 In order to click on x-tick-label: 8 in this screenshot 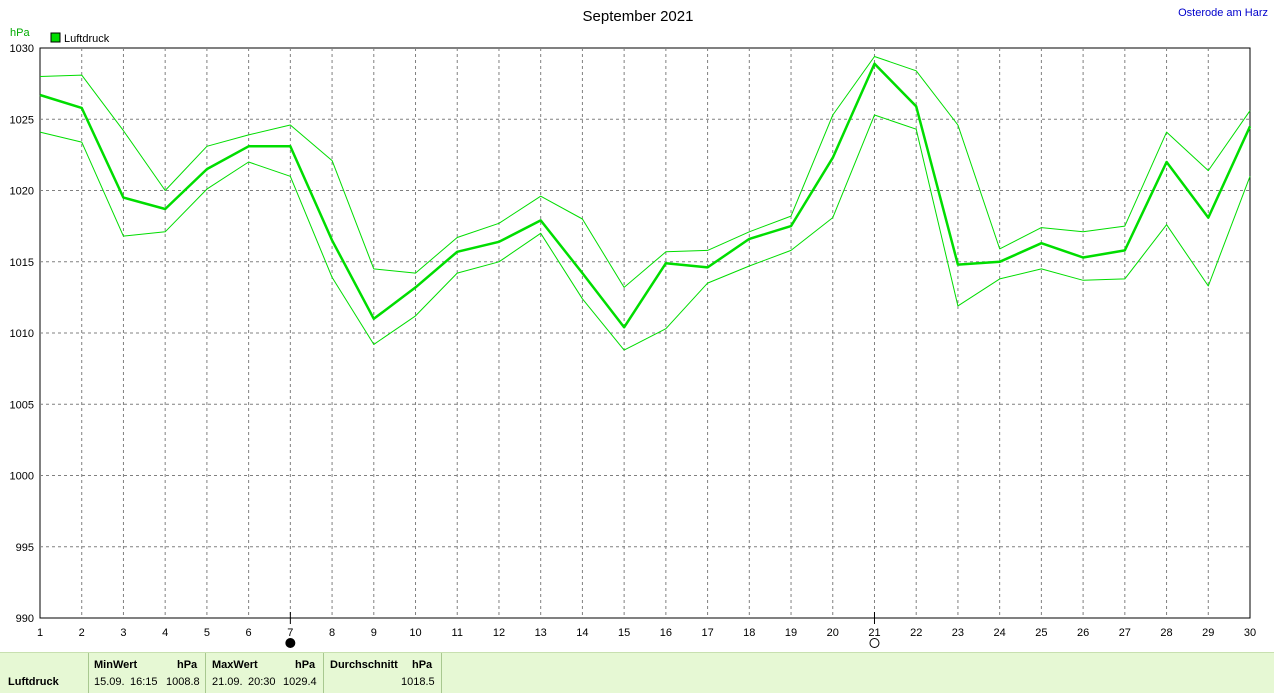, I will do `click(332, 633)`.